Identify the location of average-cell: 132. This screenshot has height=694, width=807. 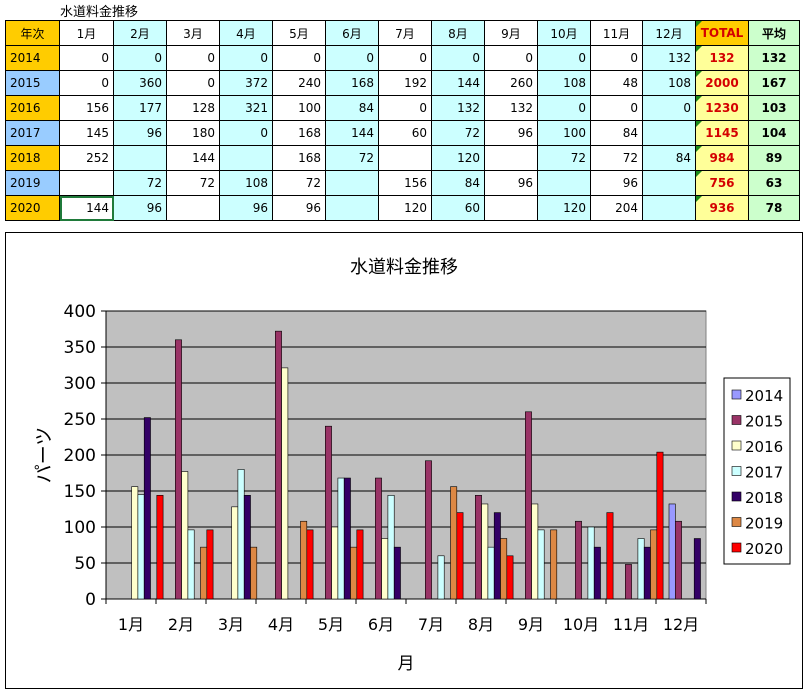
(774, 58).